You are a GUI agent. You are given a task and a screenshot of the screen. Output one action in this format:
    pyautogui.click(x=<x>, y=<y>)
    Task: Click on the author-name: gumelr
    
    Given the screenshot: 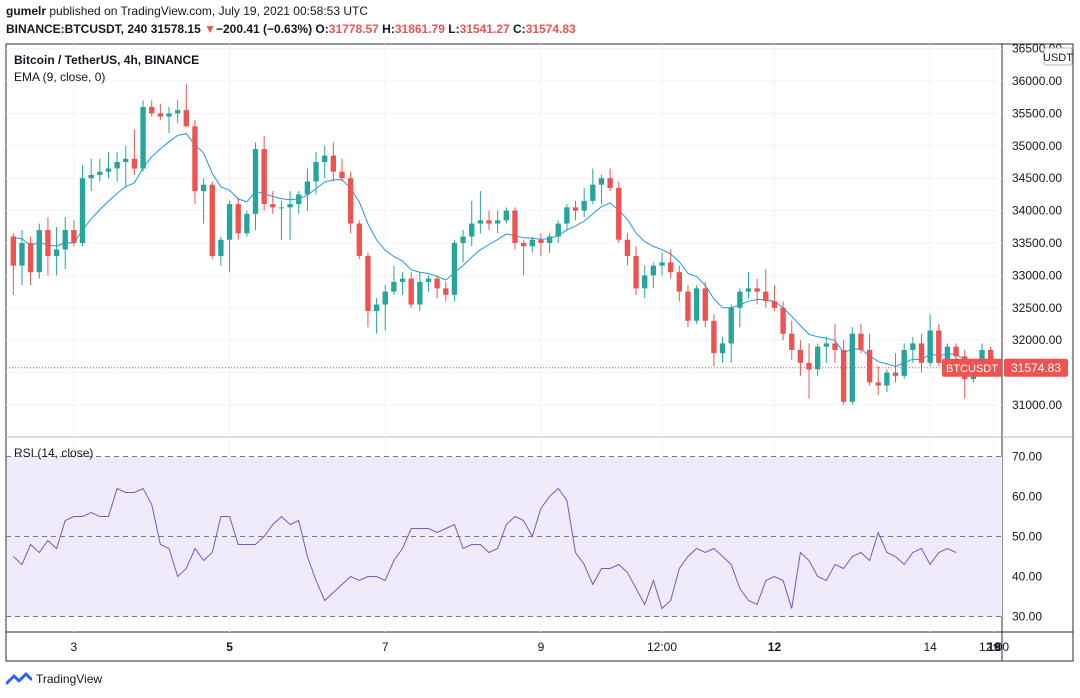 What is the action you would take?
    pyautogui.click(x=26, y=11)
    